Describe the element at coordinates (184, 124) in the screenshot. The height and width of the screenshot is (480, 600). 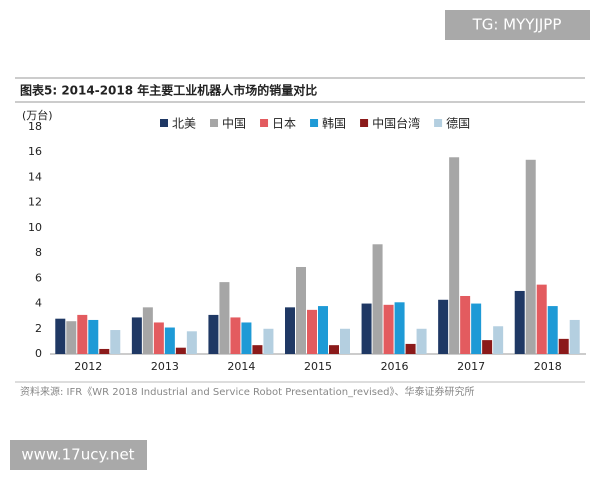
I see `legend-label: 北美` at that location.